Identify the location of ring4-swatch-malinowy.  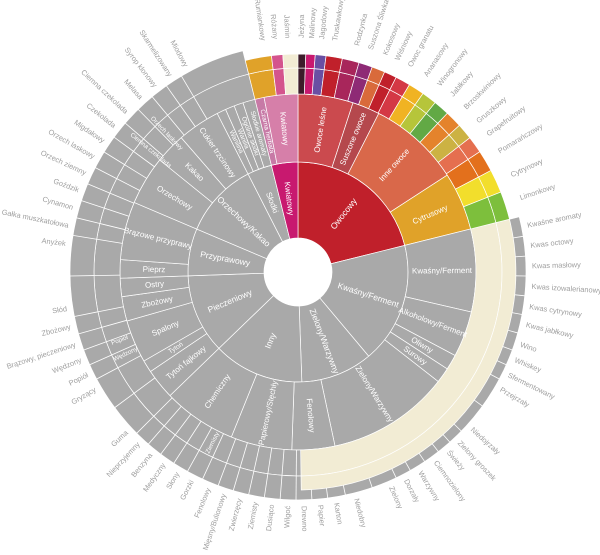
(310, 61).